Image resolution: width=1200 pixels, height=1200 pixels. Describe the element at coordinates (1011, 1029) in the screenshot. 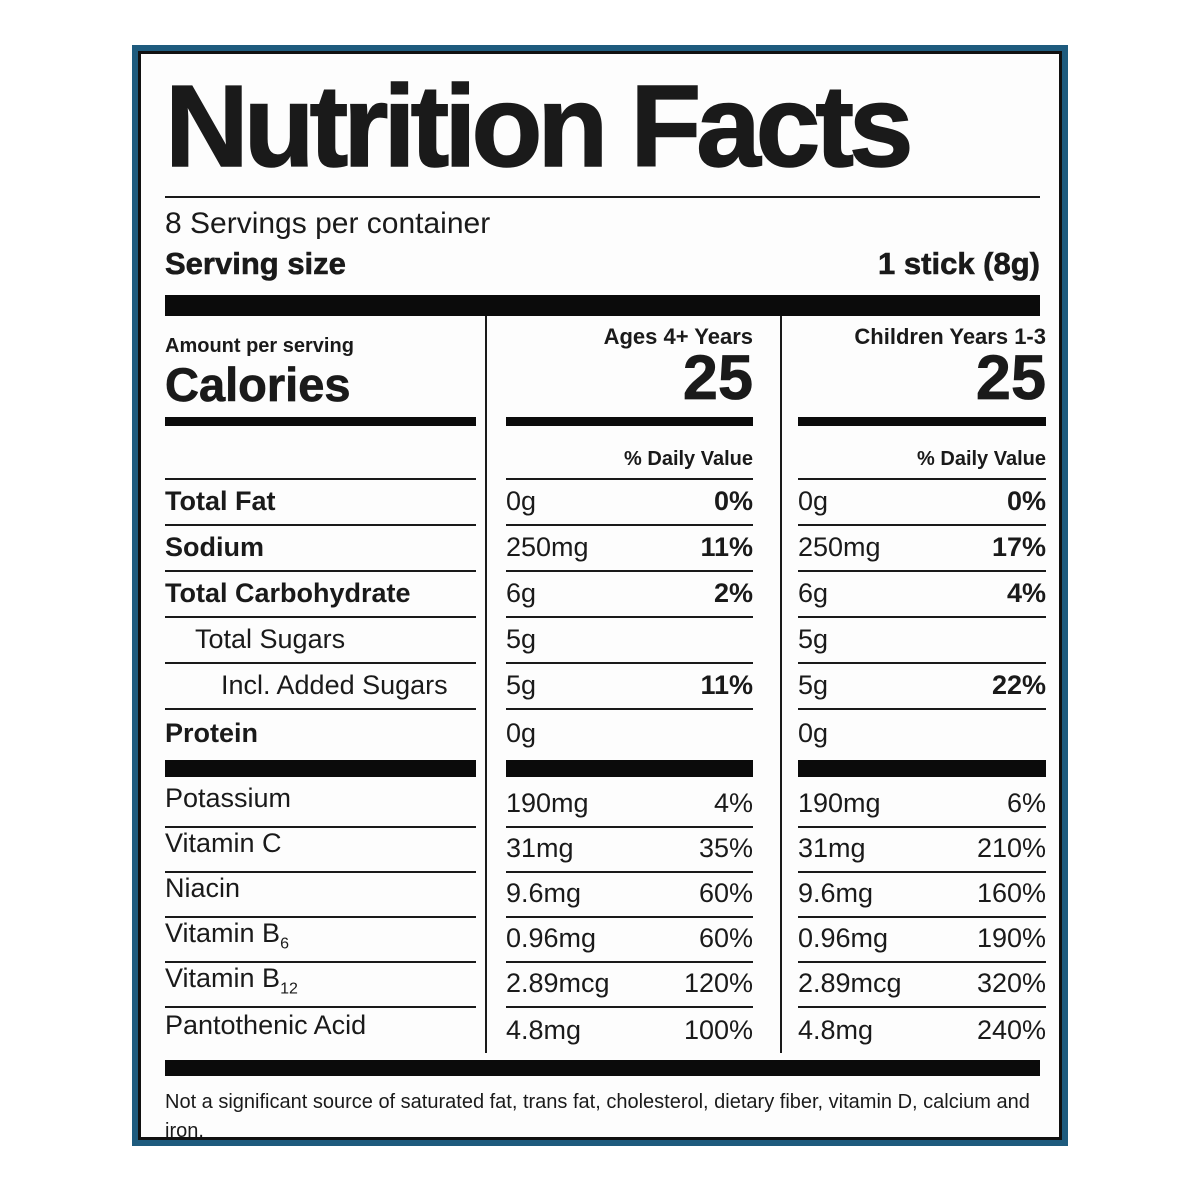

I see `nutrient-daily-value: 240%` at that location.